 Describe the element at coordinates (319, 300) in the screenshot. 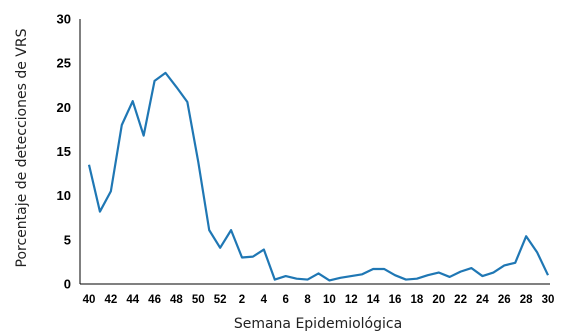

I see `x-tick-labels: 40 42 44 46 48 50 52 2 4 6 8 10 12 14 16 18 20 22 24 26 28 30` at that location.